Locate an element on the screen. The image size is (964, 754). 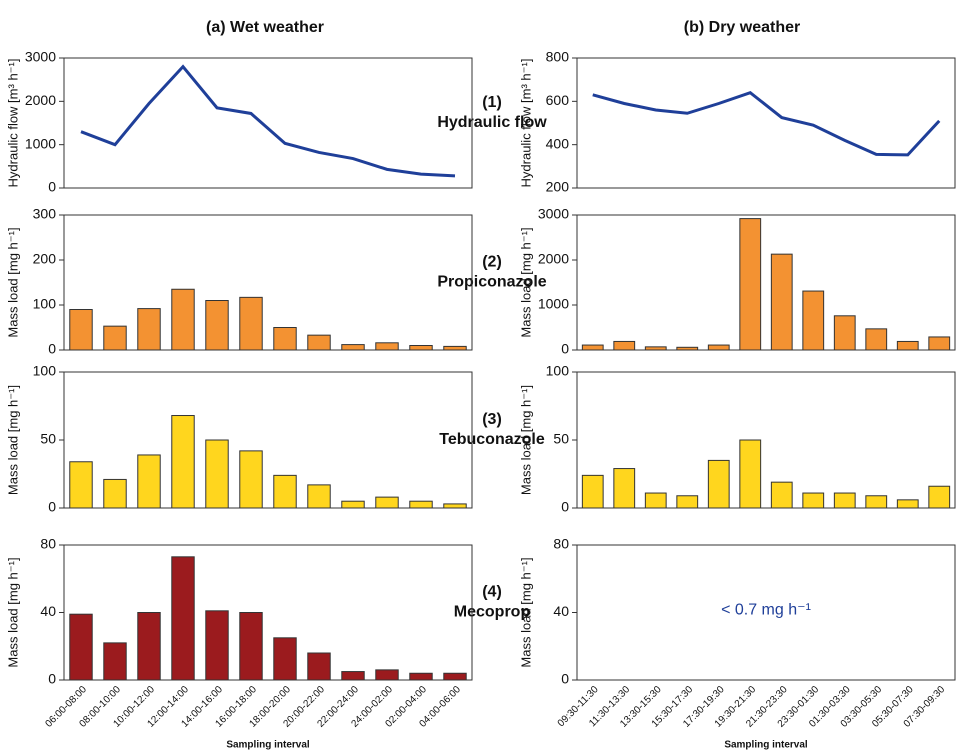
row-number: (3) is located at coordinates (492, 419).